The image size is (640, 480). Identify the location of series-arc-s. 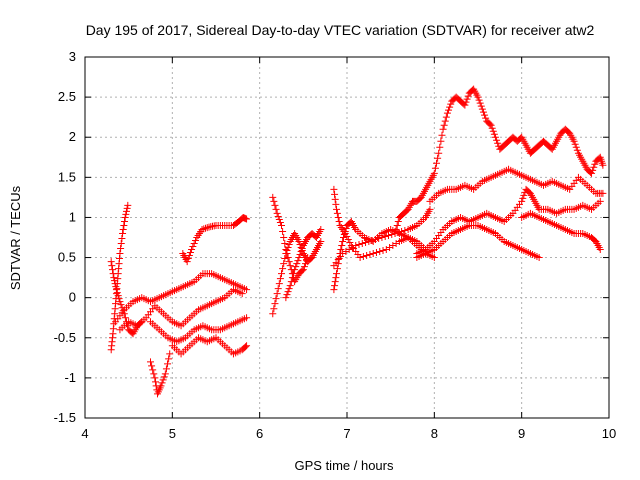
(561, 231).